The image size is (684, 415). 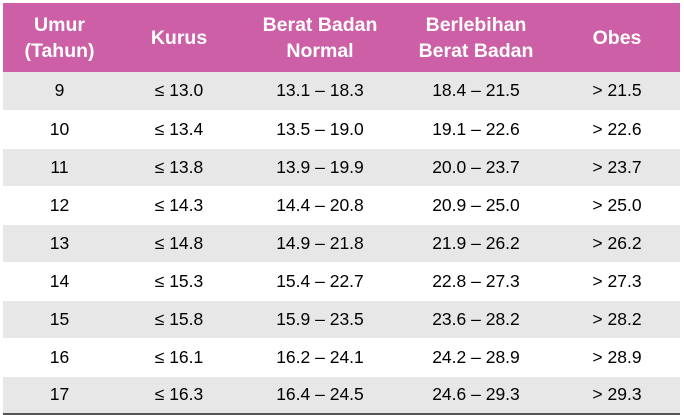 What do you see at coordinates (320, 205) in the screenshot?
I see `normal-cell: 14.4 – 20.8` at bounding box center [320, 205].